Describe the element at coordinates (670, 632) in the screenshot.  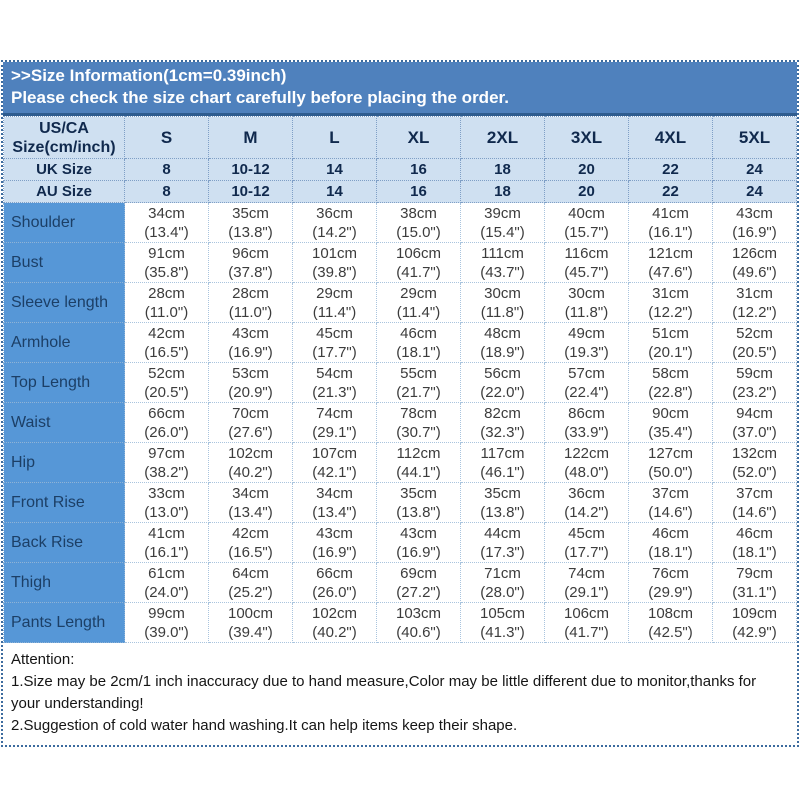
I see `cell-inch-value: (42.5")` at that location.